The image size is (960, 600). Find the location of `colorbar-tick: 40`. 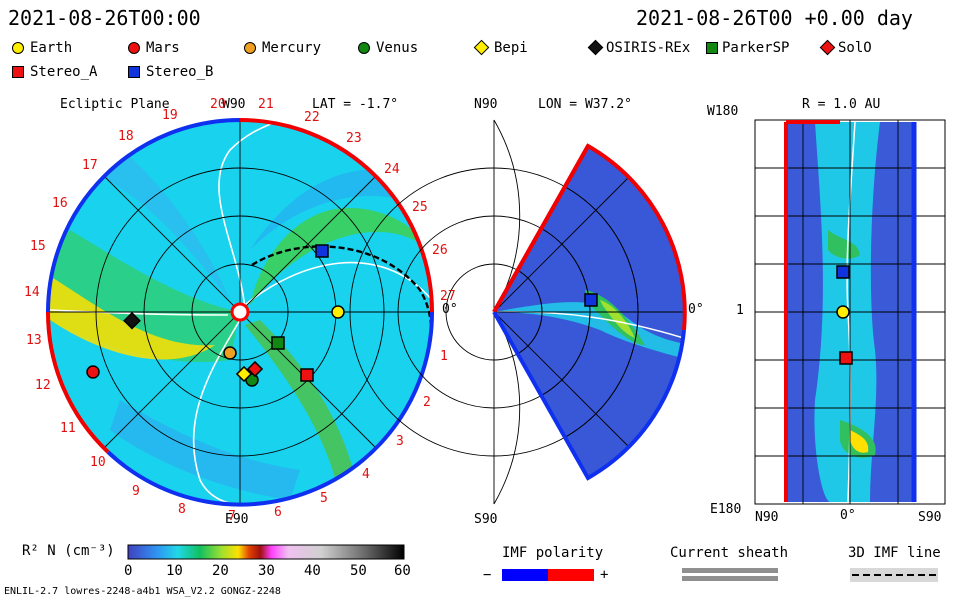

colorbar-tick: 40 is located at coordinates (312, 571).